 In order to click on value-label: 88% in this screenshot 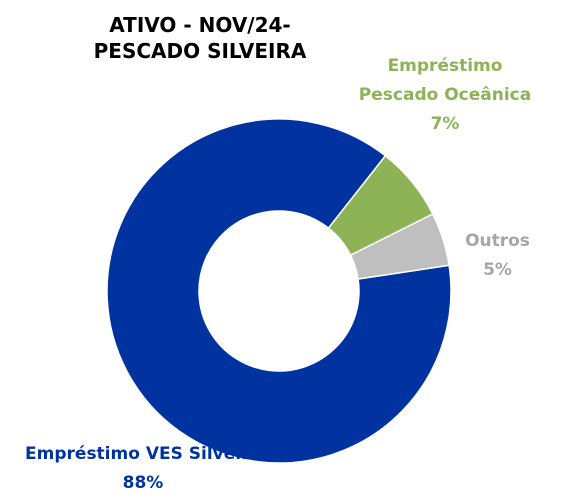, I will do `click(143, 483)`.